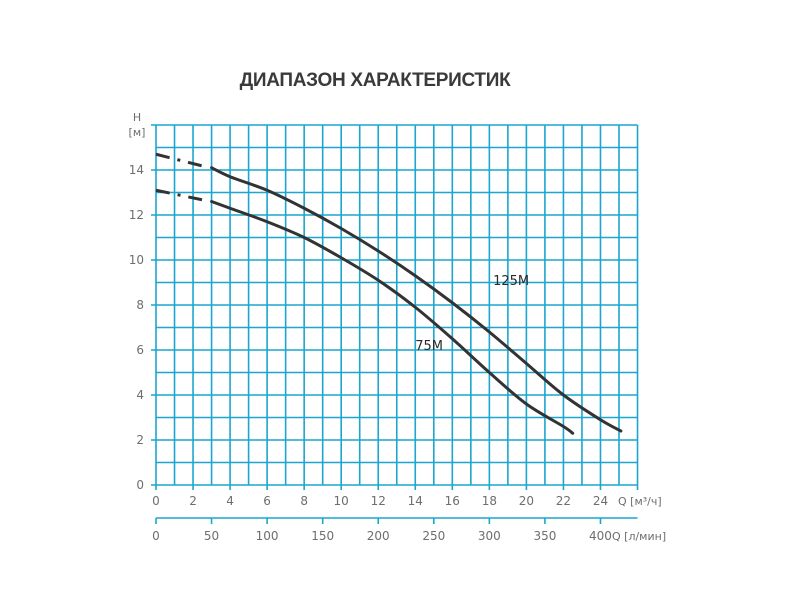 The image size is (800, 600). Describe the element at coordinates (136, 215) in the screenshot. I see `y-tick-label: 12` at that location.